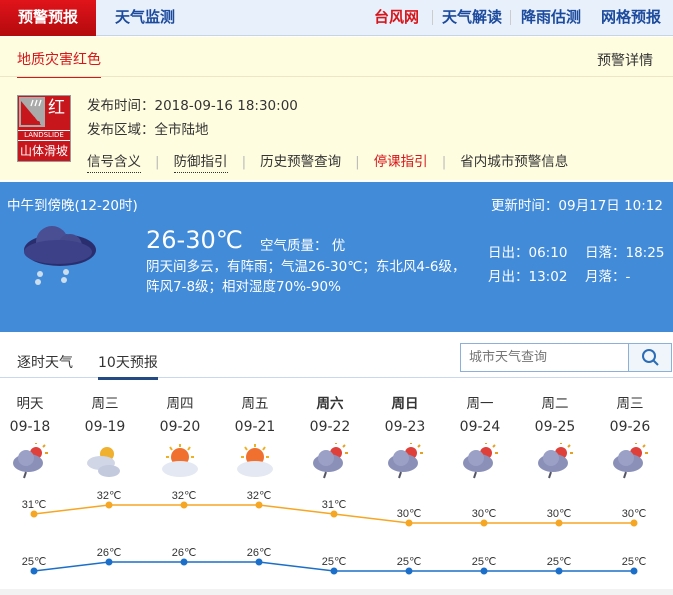 Image resolution: width=673 pixels, height=595 pixels. Describe the element at coordinates (43, 151) in the screenshot. I see `badge-chinese: 山体滑坡` at that location.